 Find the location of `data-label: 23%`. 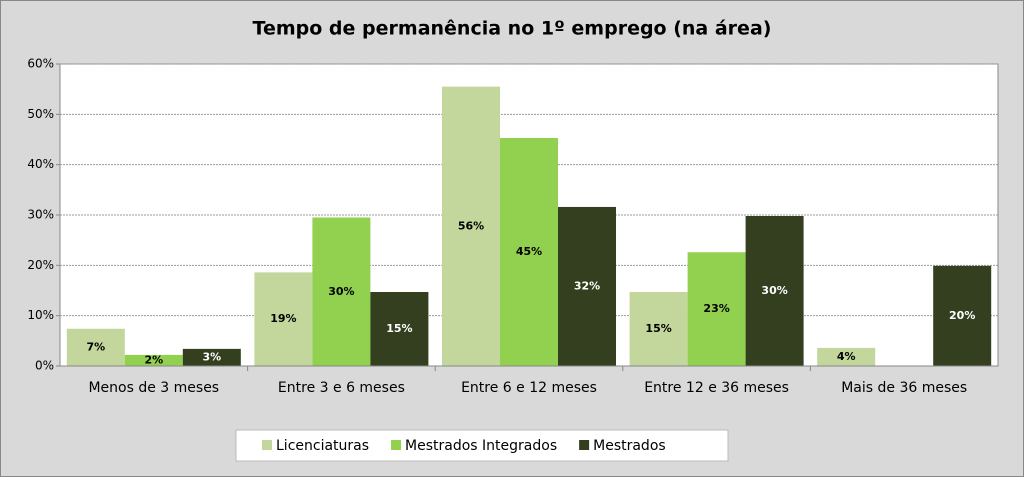

data-label: 23% is located at coordinates (716, 308).